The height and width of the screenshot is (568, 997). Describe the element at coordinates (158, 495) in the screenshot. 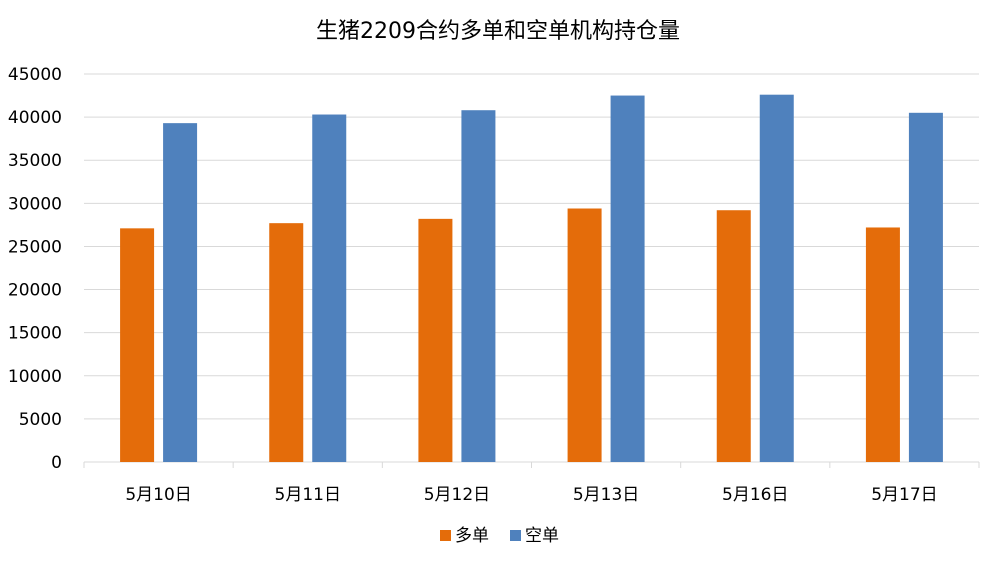

I see `x-tick-label: 5月10日` at that location.